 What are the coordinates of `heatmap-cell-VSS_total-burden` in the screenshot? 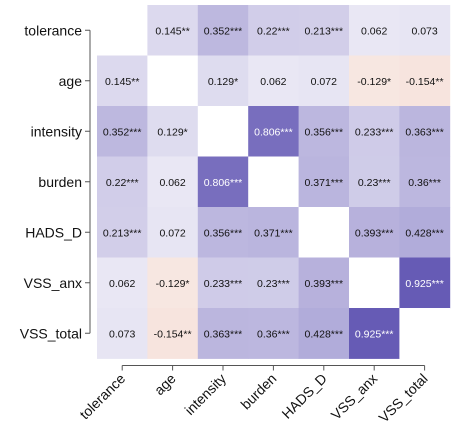 It's located at (273, 333).